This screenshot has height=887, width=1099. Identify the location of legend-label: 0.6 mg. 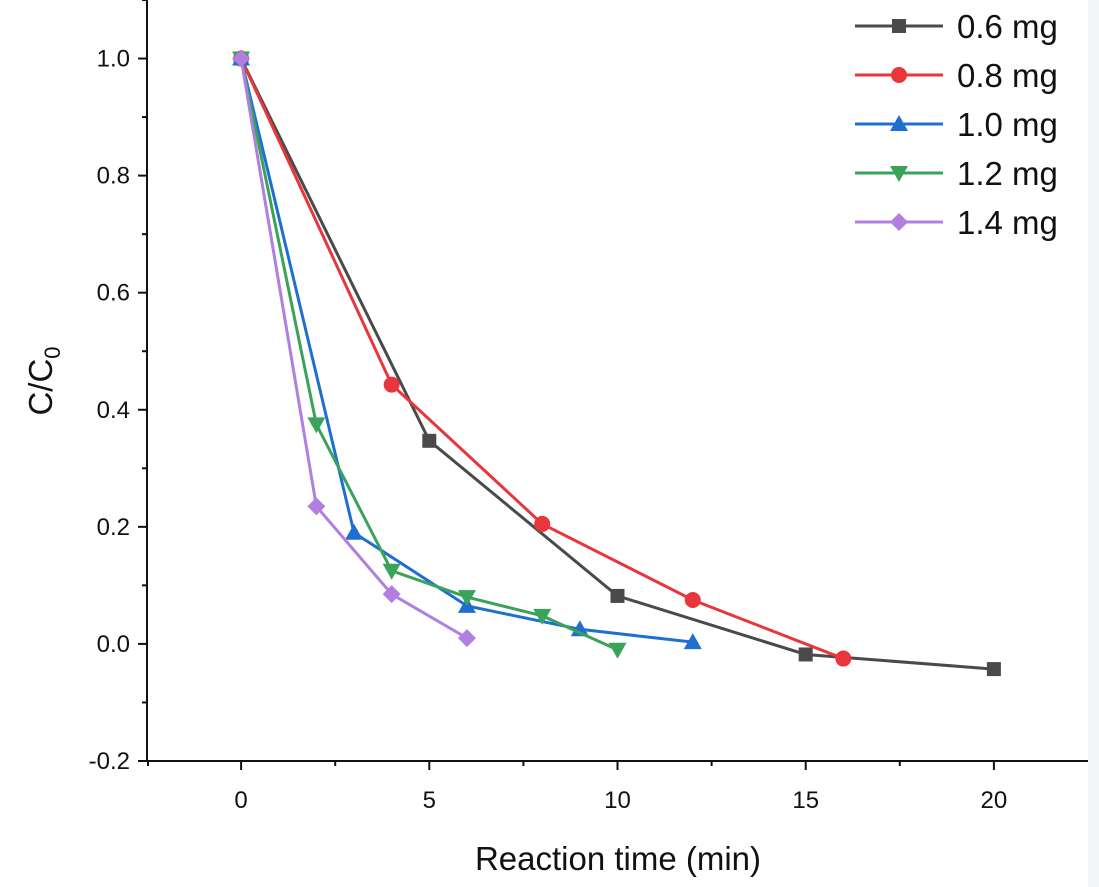
(1007, 26).